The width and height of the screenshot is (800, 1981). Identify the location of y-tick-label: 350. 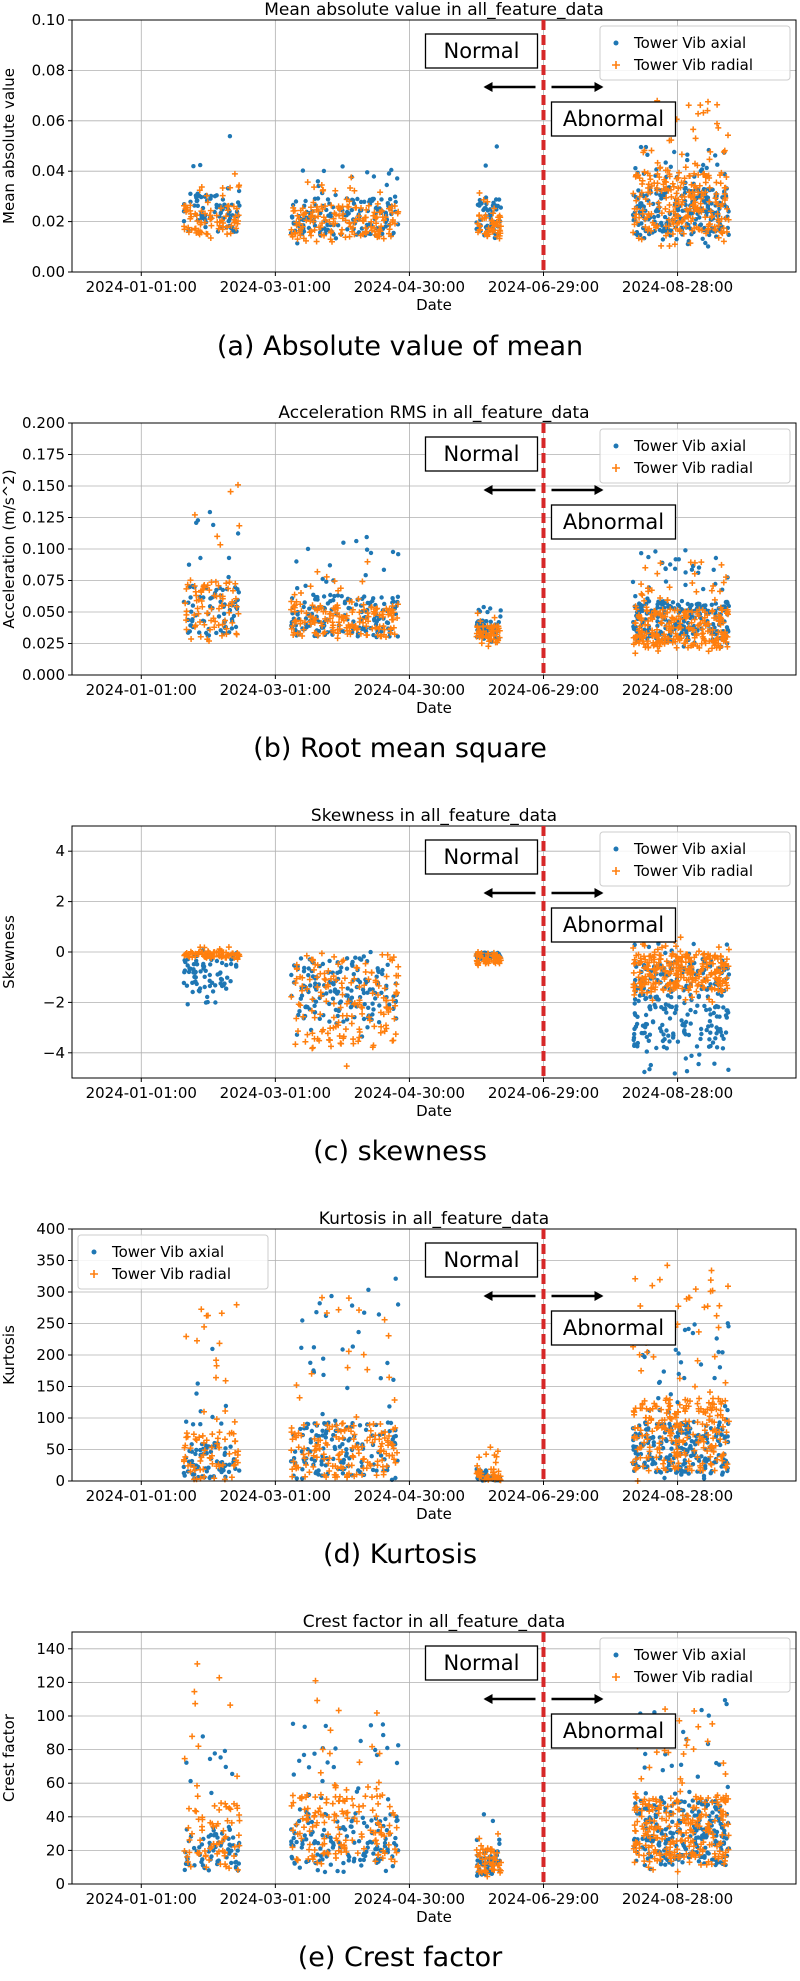
(50, 1261).